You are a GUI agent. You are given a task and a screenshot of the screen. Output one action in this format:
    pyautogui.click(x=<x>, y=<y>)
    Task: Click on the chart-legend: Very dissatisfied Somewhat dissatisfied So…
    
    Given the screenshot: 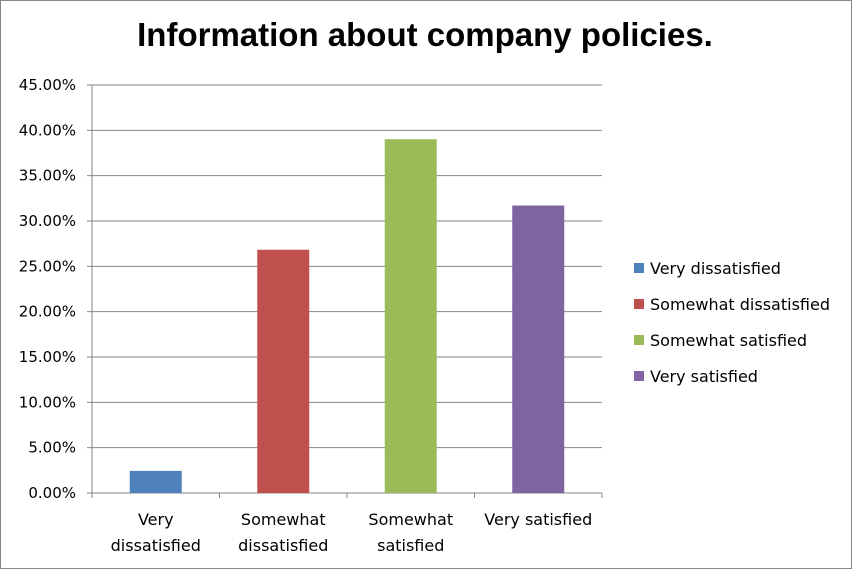 What is the action you would take?
    pyautogui.click(x=732, y=322)
    